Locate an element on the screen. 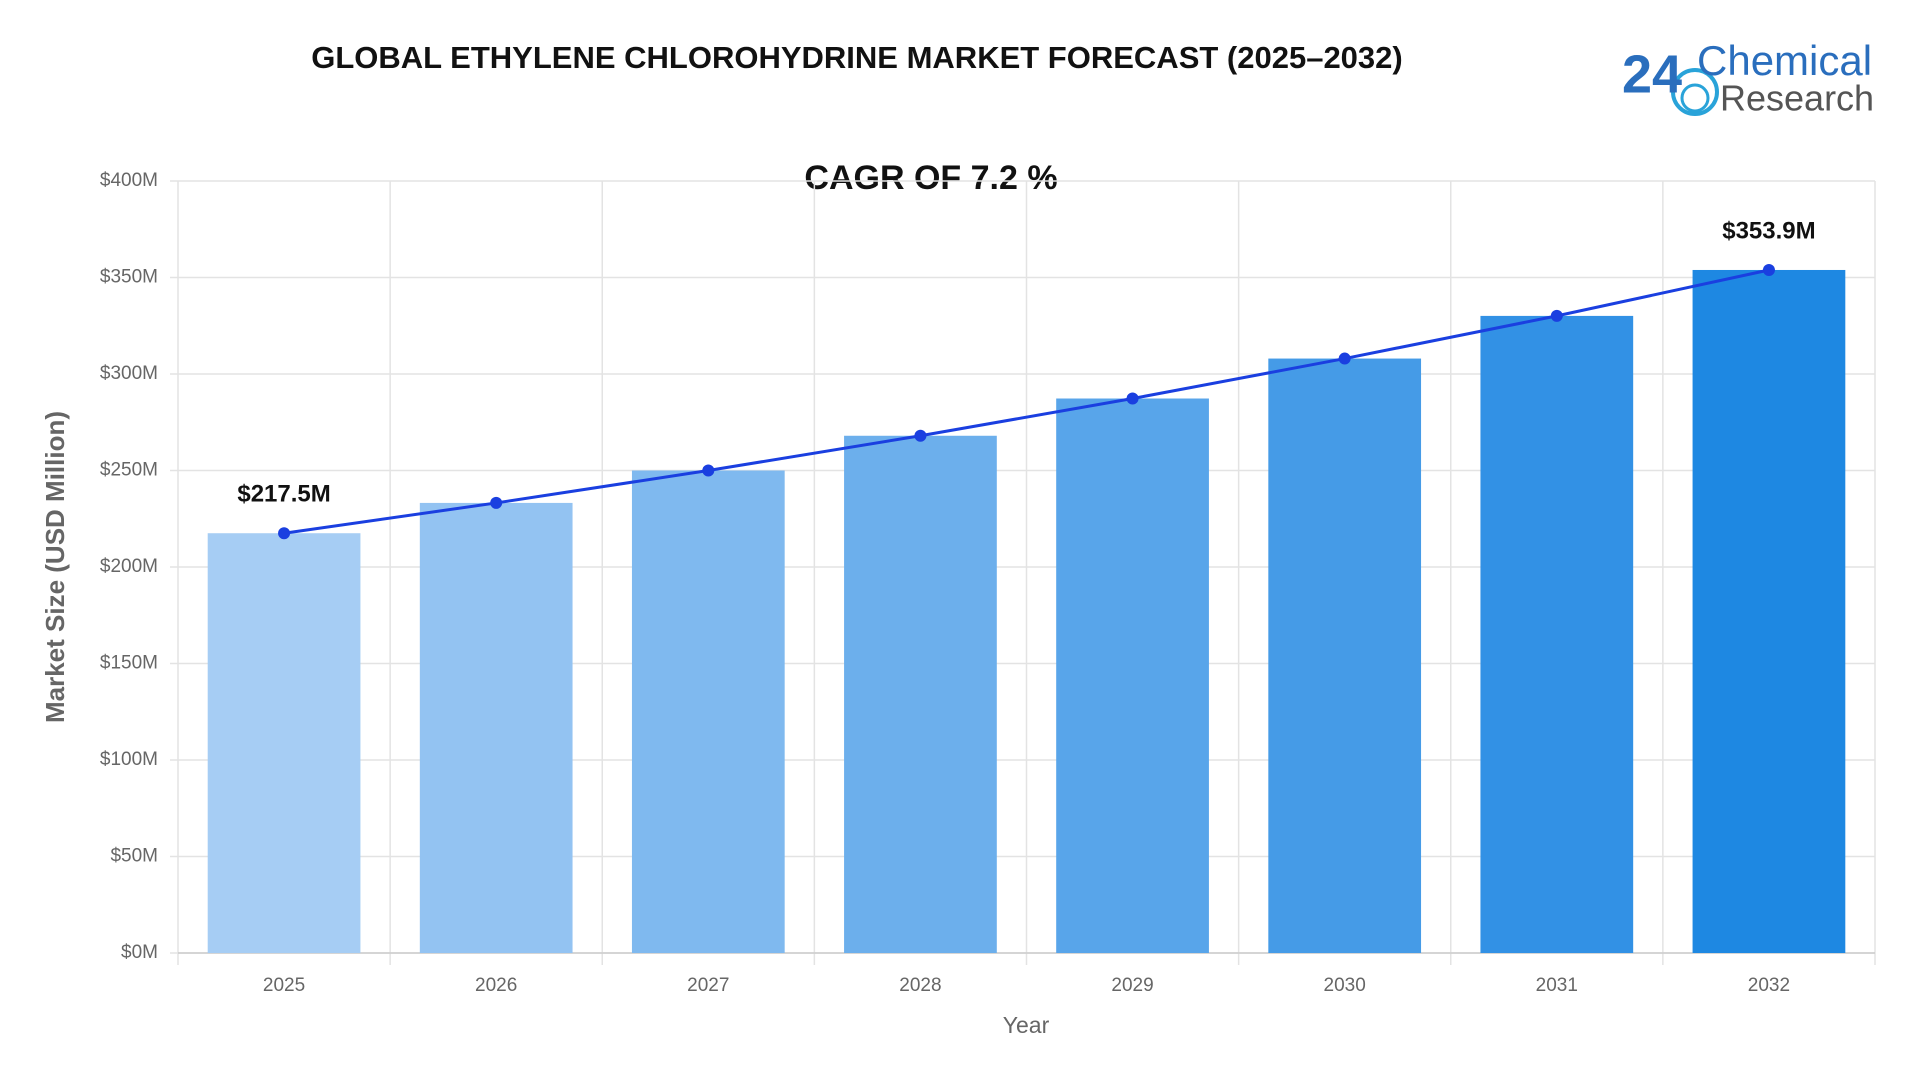  value-label: $353.9M is located at coordinates (1768, 230).